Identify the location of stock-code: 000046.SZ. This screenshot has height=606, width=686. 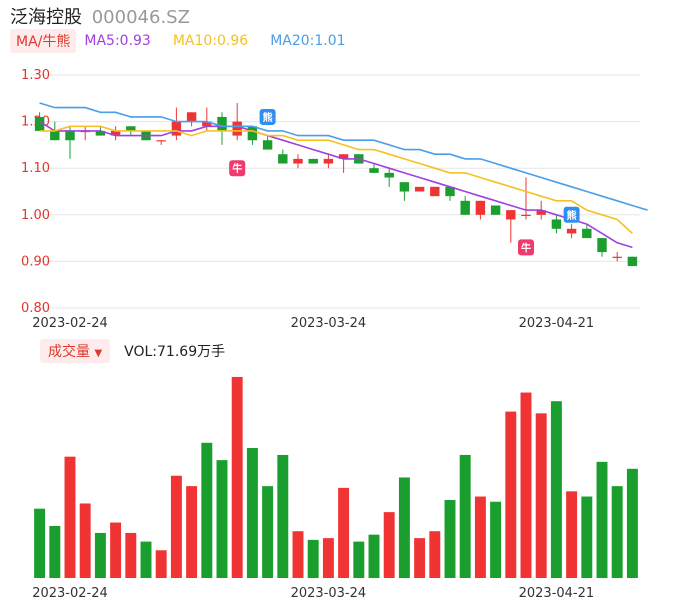
(140, 17).